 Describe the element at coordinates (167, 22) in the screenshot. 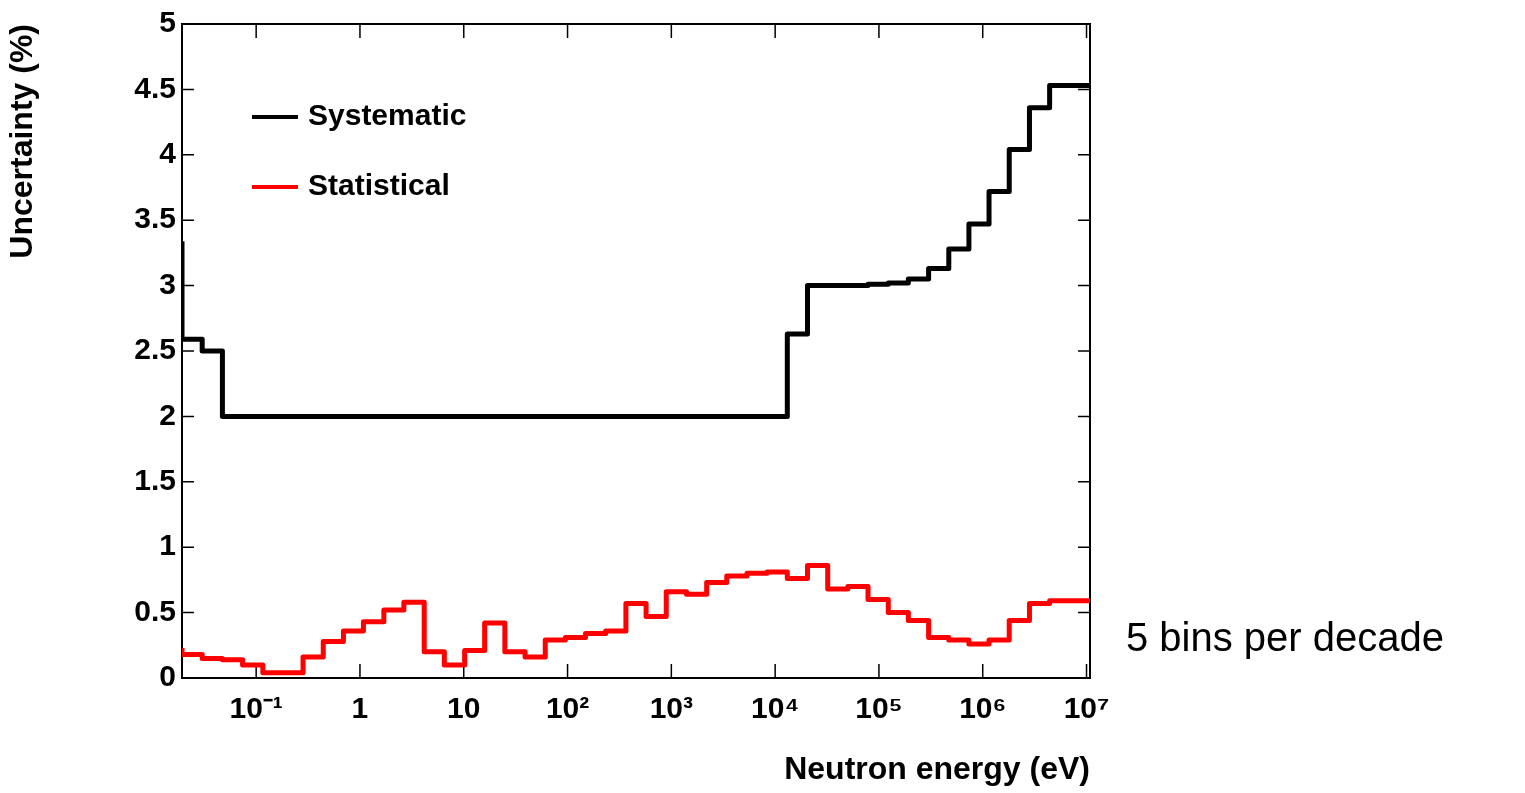

I see `y-tick-label: 5` at that location.